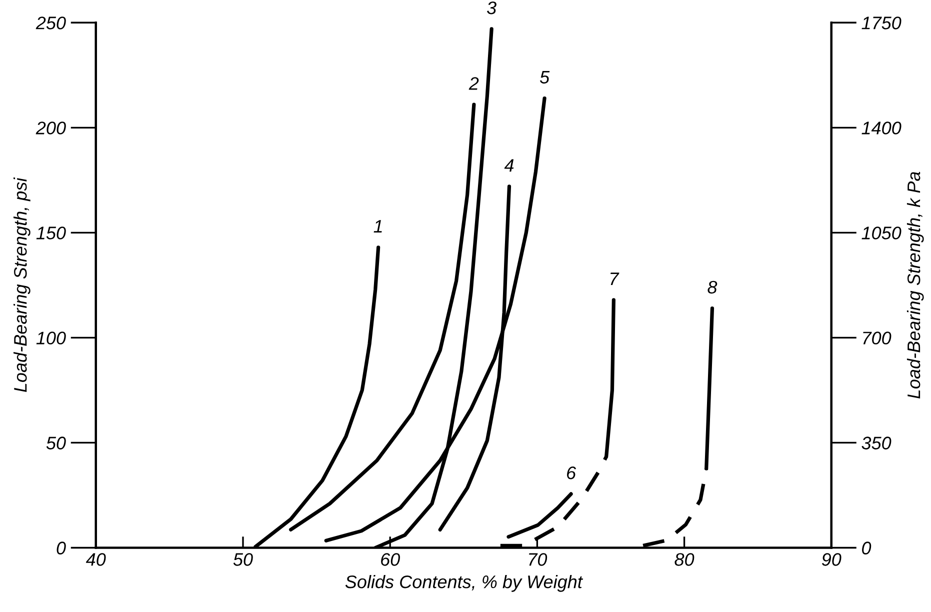 This screenshot has width=931, height=612. What do you see at coordinates (491, 7) in the screenshot?
I see `series-label: 3` at bounding box center [491, 7].